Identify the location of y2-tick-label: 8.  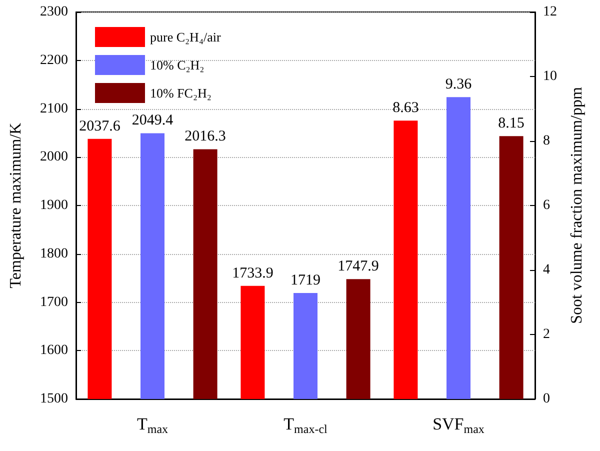
(546, 141).